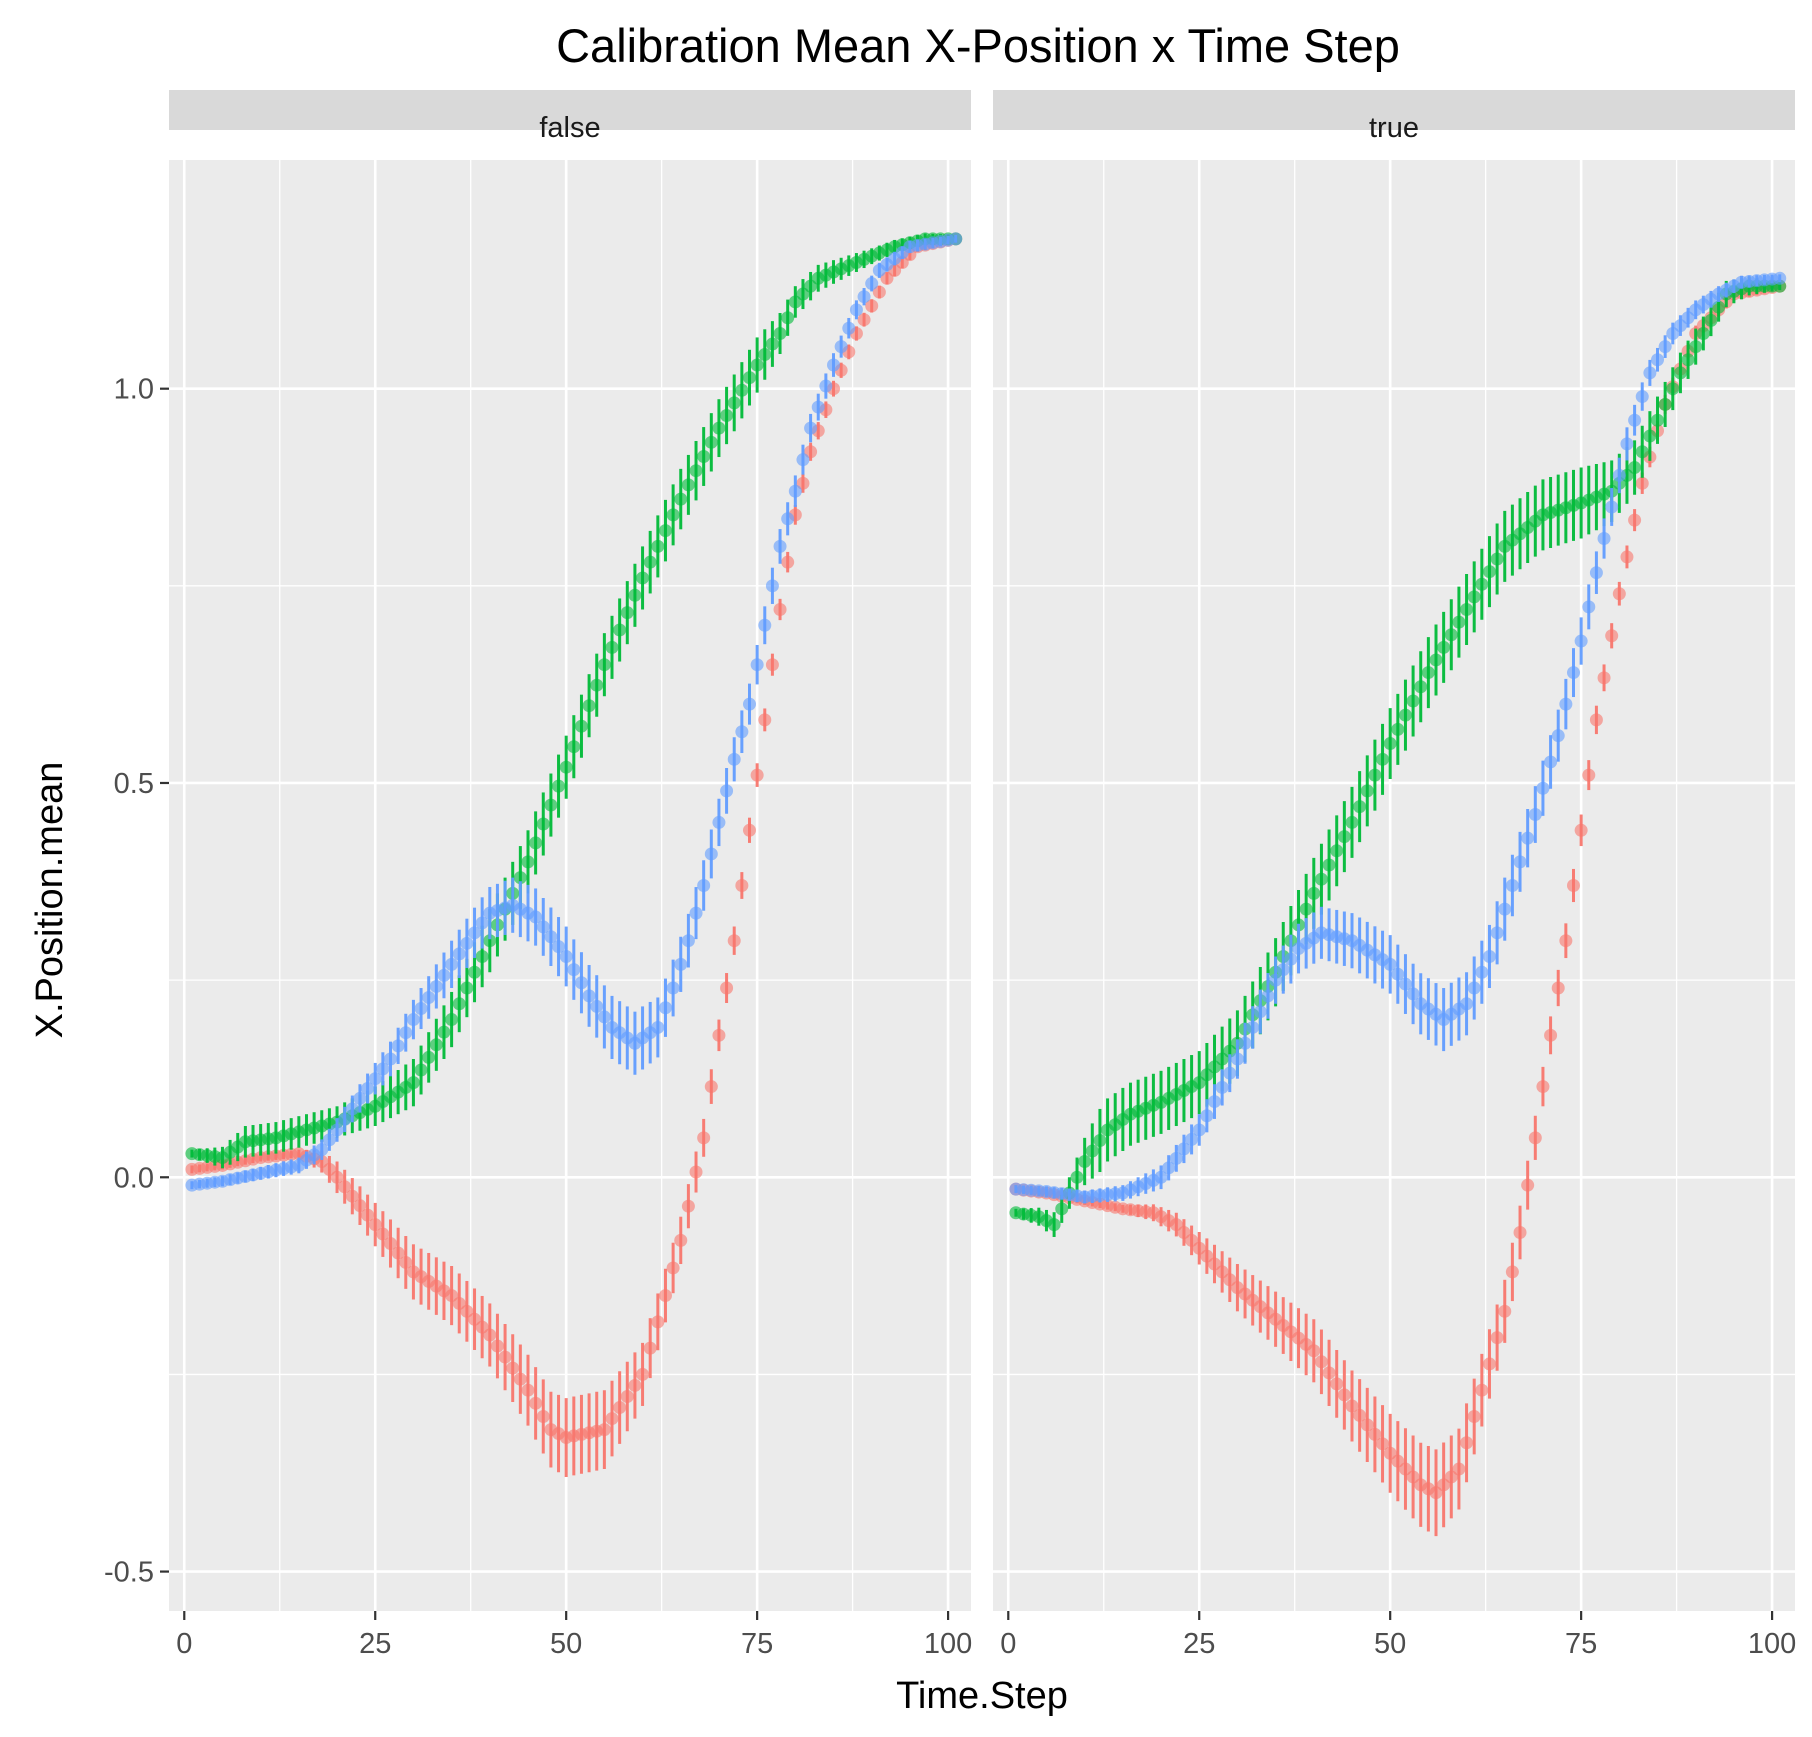 The width and height of the screenshot is (1812, 1737). What do you see at coordinates (1394, 110) in the screenshot?
I see `strip-true` at bounding box center [1394, 110].